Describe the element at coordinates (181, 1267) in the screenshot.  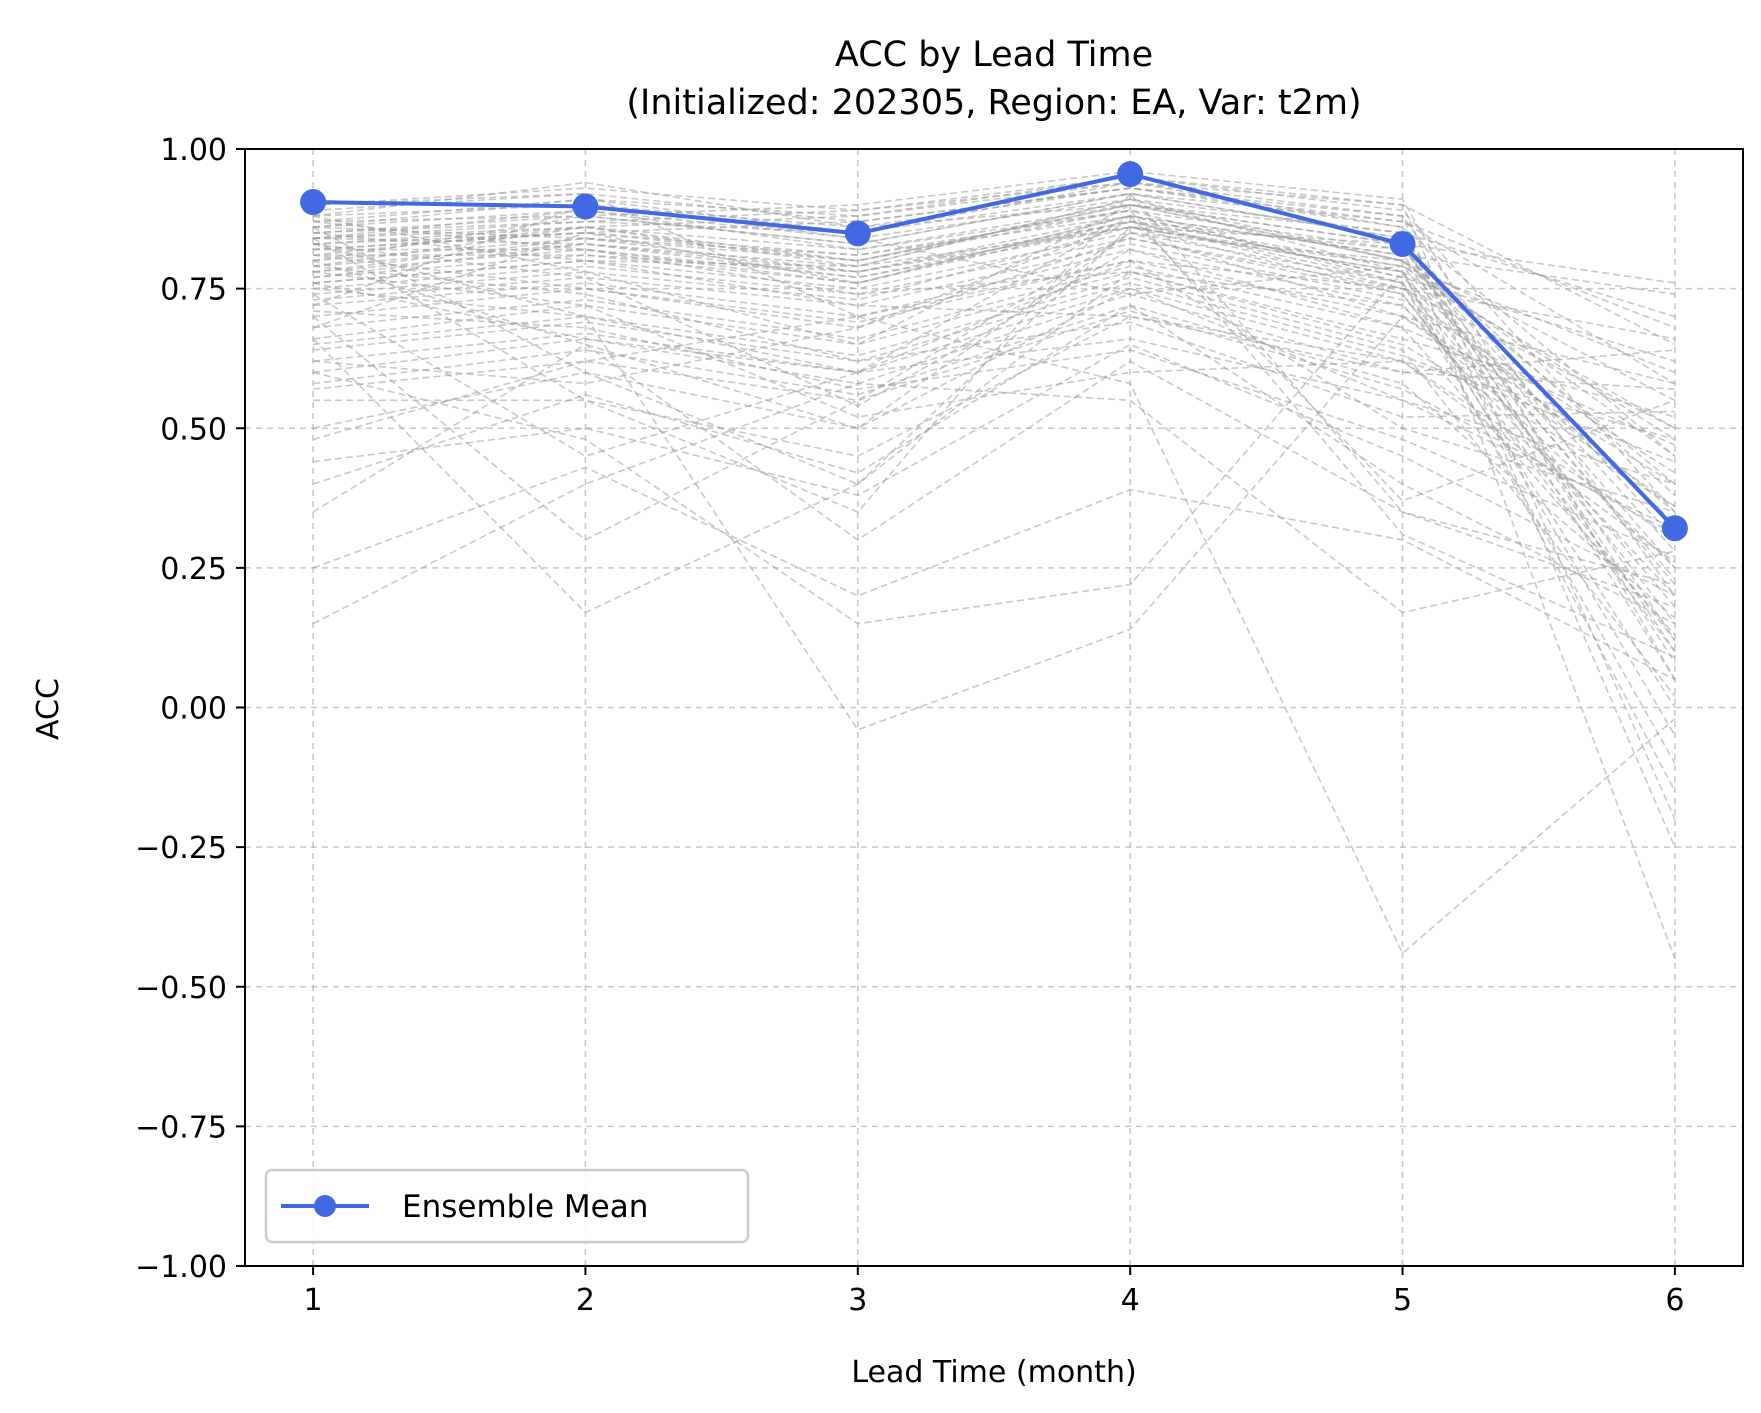
I see `y-tick-label-0: −1.00` at that location.